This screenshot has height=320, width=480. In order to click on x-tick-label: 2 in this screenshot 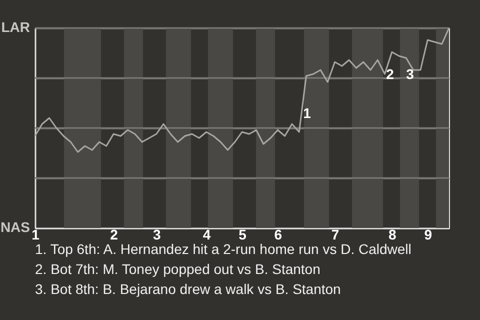, I will do `click(114, 234)`.